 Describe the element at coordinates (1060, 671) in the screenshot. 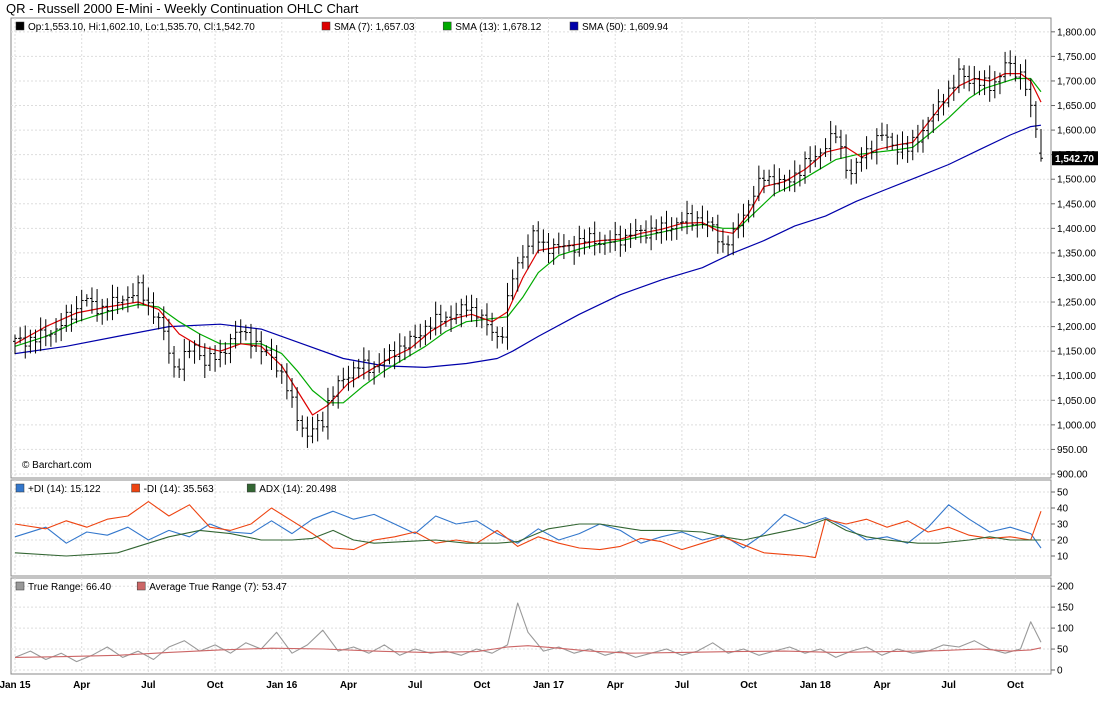

I see `true-range-y-tick-label: 0` at that location.